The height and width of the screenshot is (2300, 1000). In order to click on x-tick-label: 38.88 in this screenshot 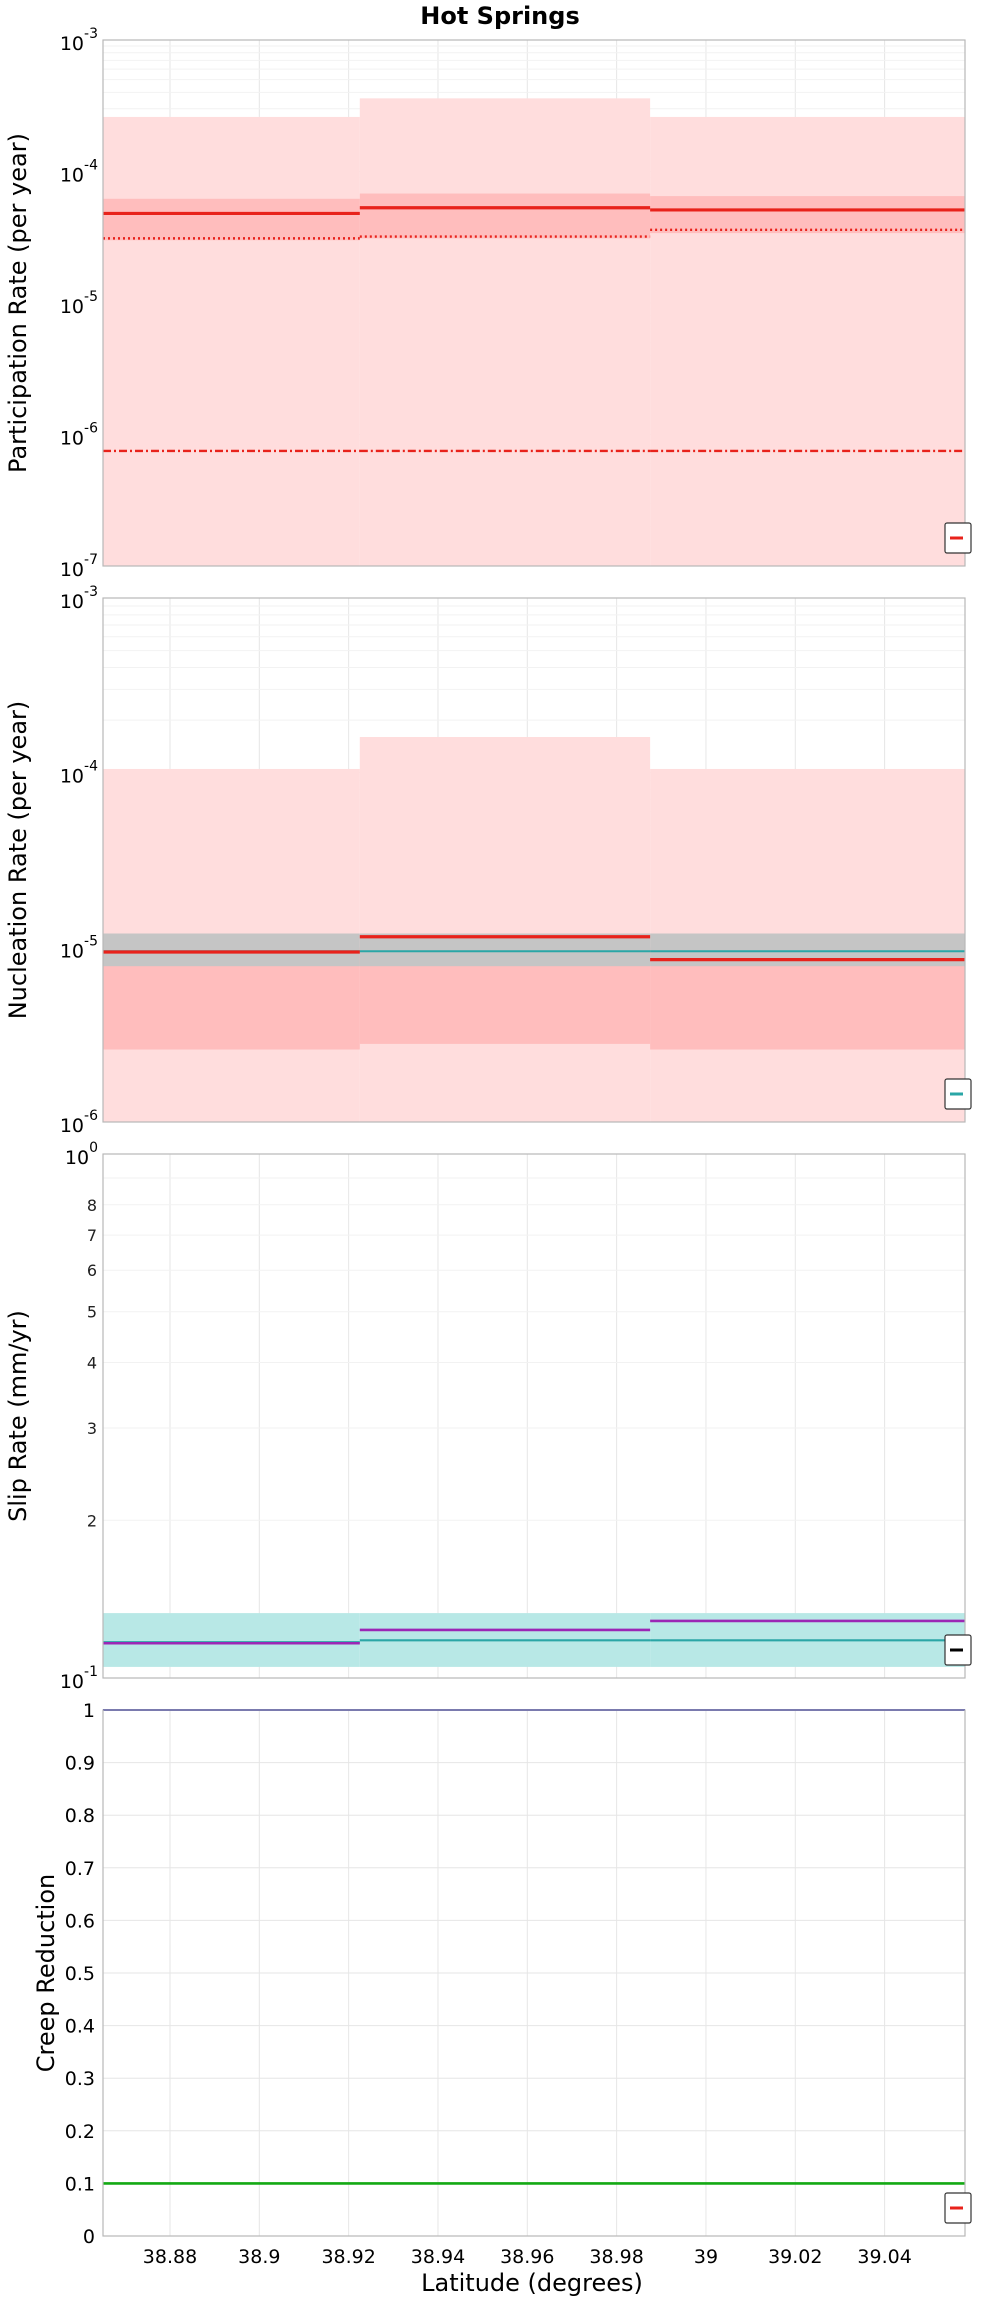, I will do `click(170, 2257)`.